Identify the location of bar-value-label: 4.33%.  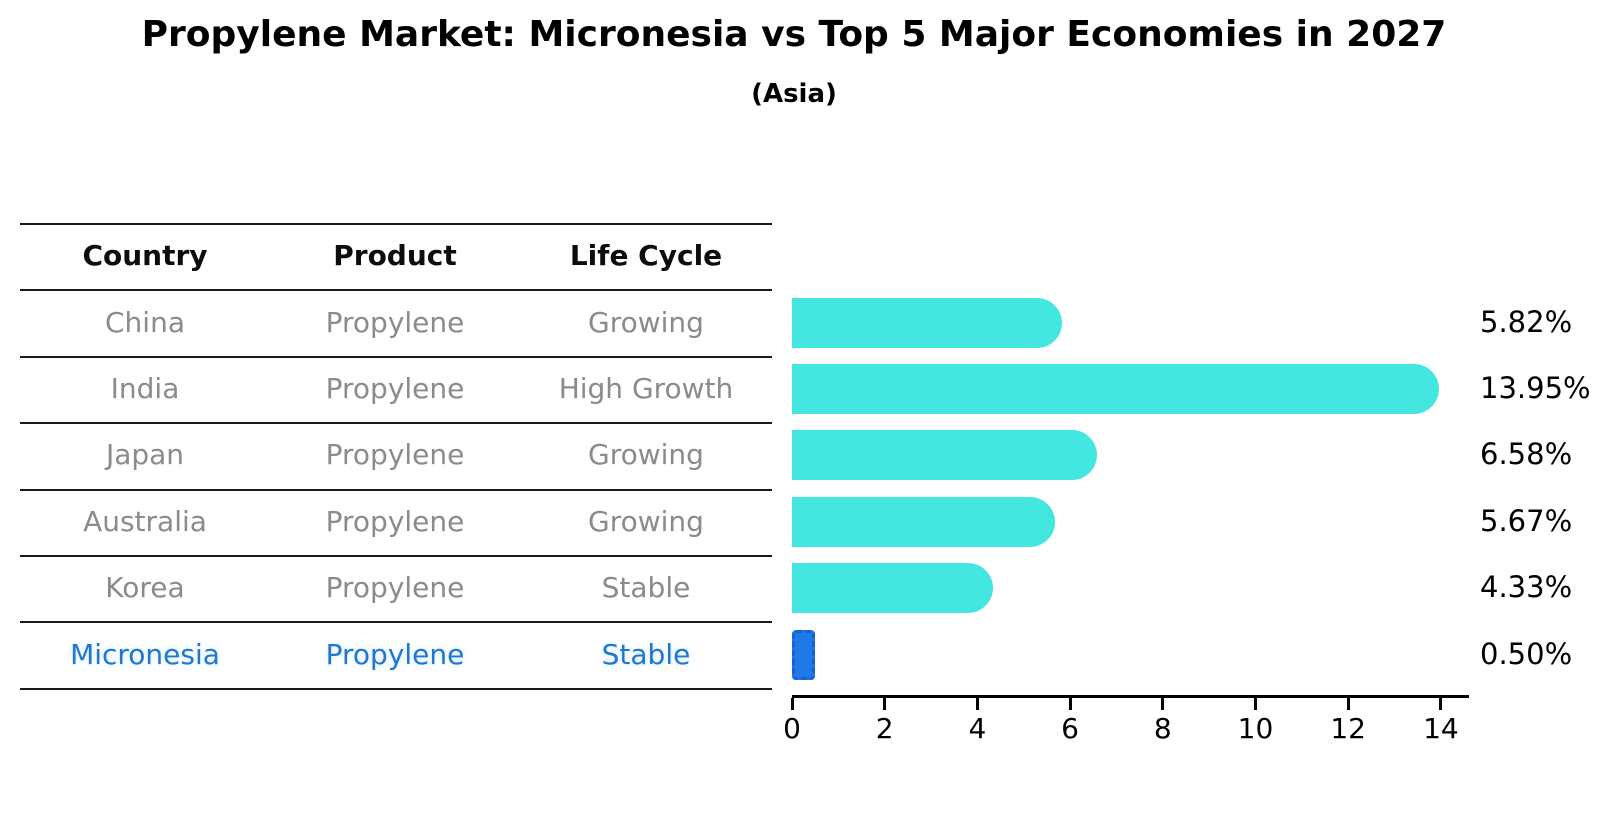
(1526, 587).